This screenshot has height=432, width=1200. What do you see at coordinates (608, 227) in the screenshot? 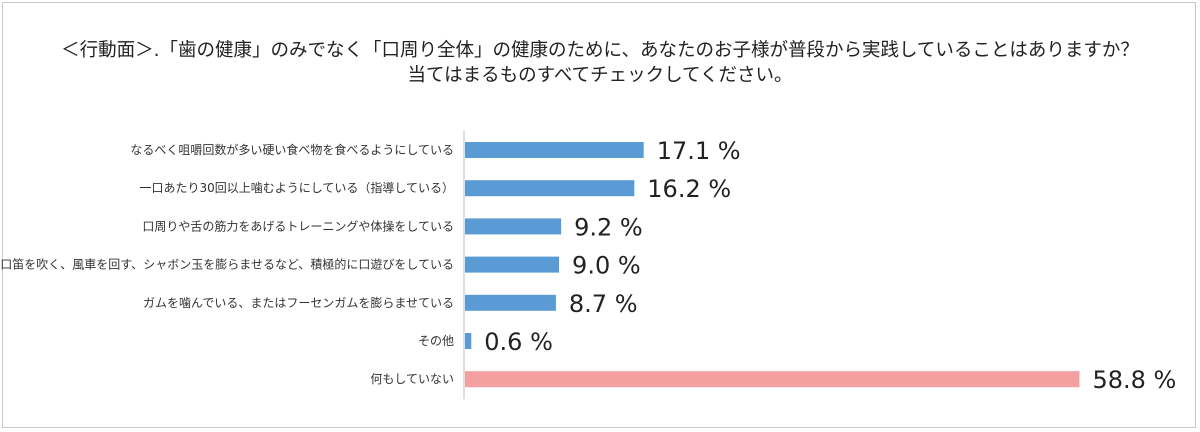
I see `value-label-3: 9.2 %` at bounding box center [608, 227].